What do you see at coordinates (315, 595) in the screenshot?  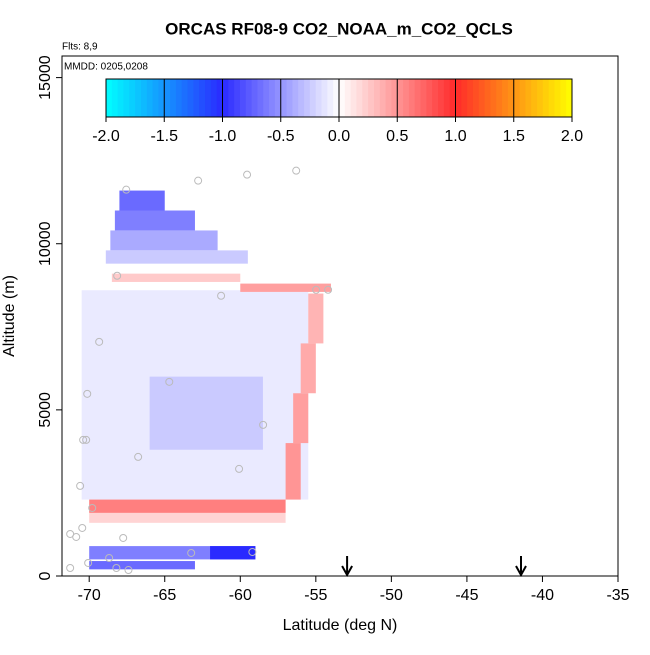 I see `x-tick-label: -55` at bounding box center [315, 595].